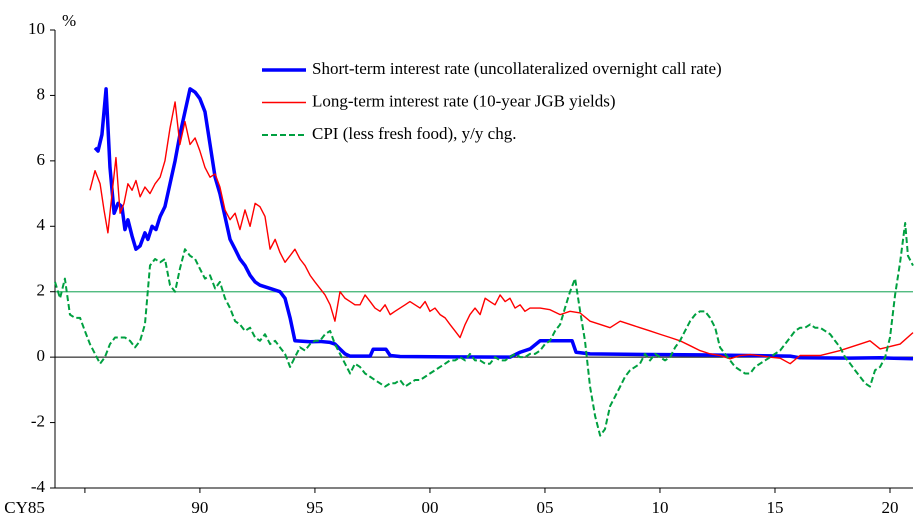 This screenshot has width=915, height=530. I want to click on y-tick-label: 2, so click(41, 290).